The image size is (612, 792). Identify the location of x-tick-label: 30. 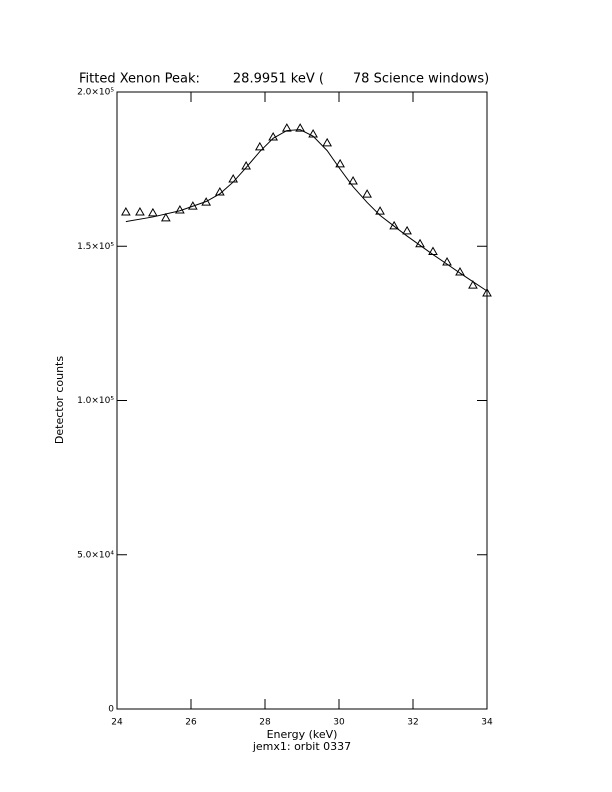
(339, 723).